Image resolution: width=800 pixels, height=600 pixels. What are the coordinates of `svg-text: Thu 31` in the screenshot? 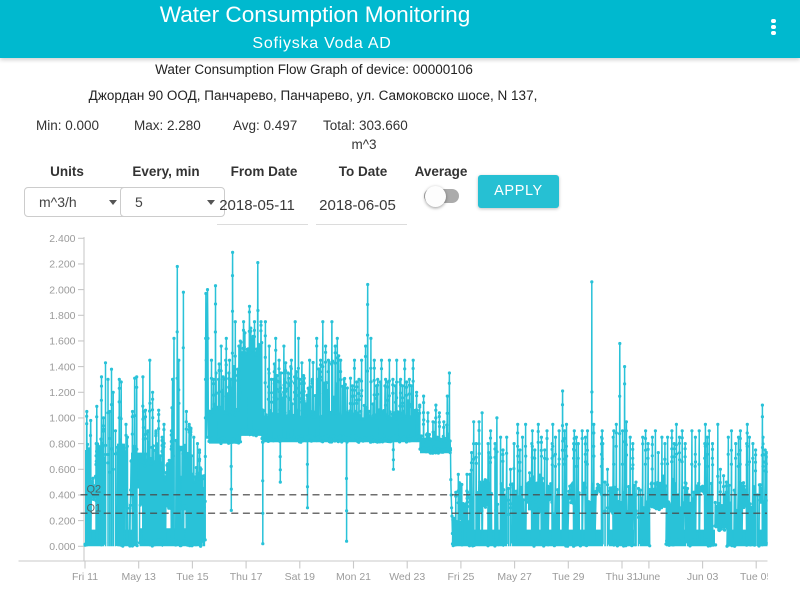 It's located at (622, 577).